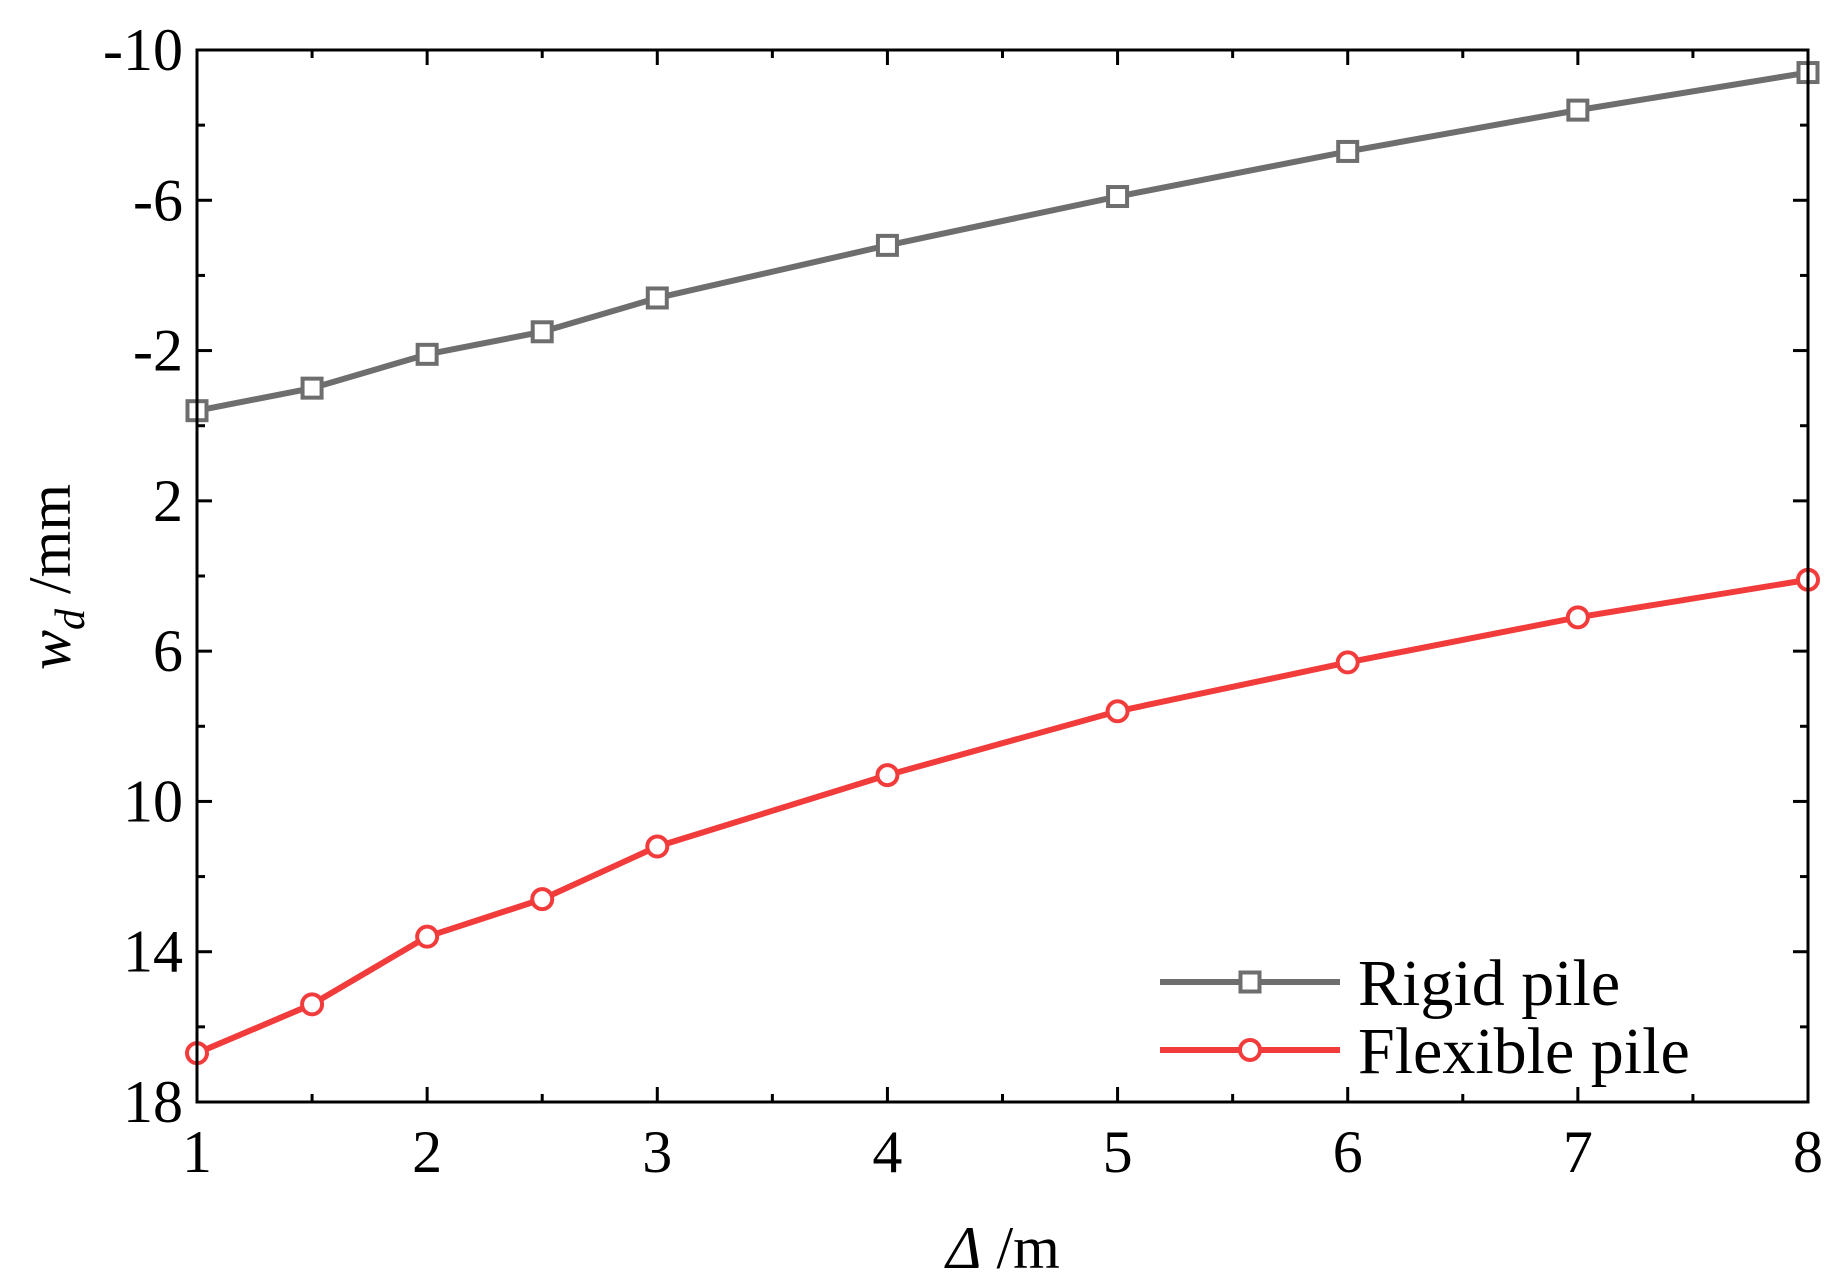 Image resolution: width=1842 pixels, height=1288 pixels. I want to click on x-tick-label: 8, so click(1808, 1152).